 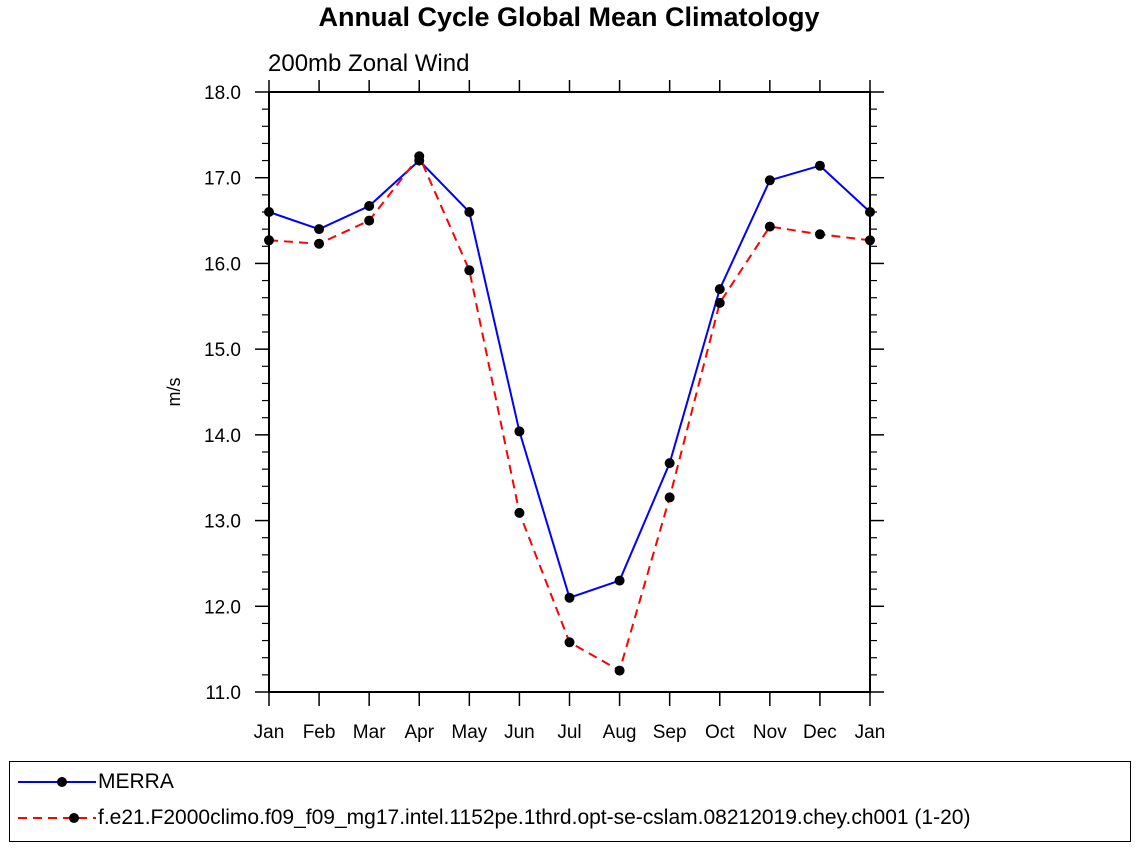 I want to click on x-tick-label: Dec, so click(x=820, y=732).